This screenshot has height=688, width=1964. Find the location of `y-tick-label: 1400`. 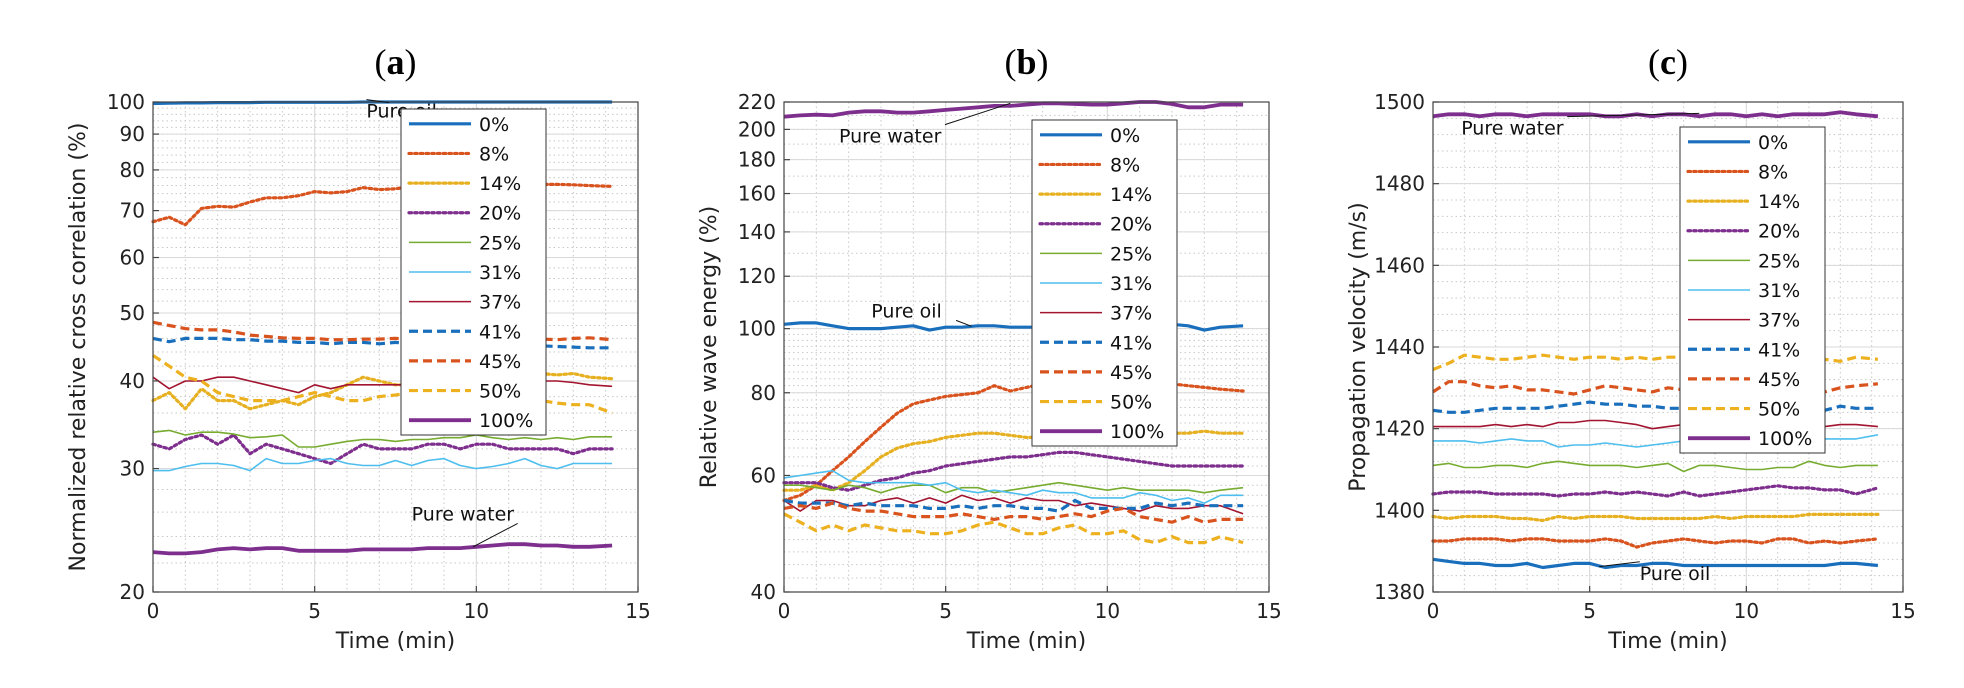

y-tick-label: 1400 is located at coordinates (1399, 510).